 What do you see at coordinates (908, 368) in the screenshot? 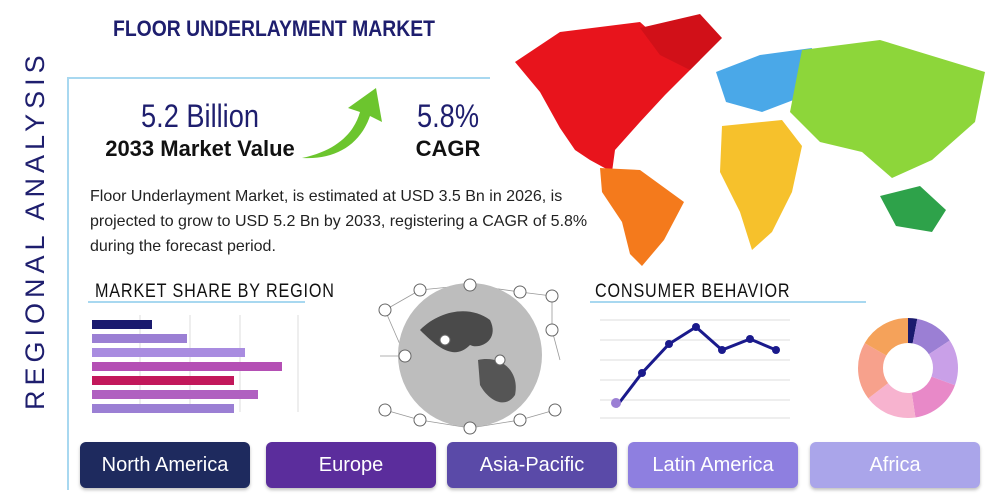
I see `donut-illustration` at bounding box center [908, 368].